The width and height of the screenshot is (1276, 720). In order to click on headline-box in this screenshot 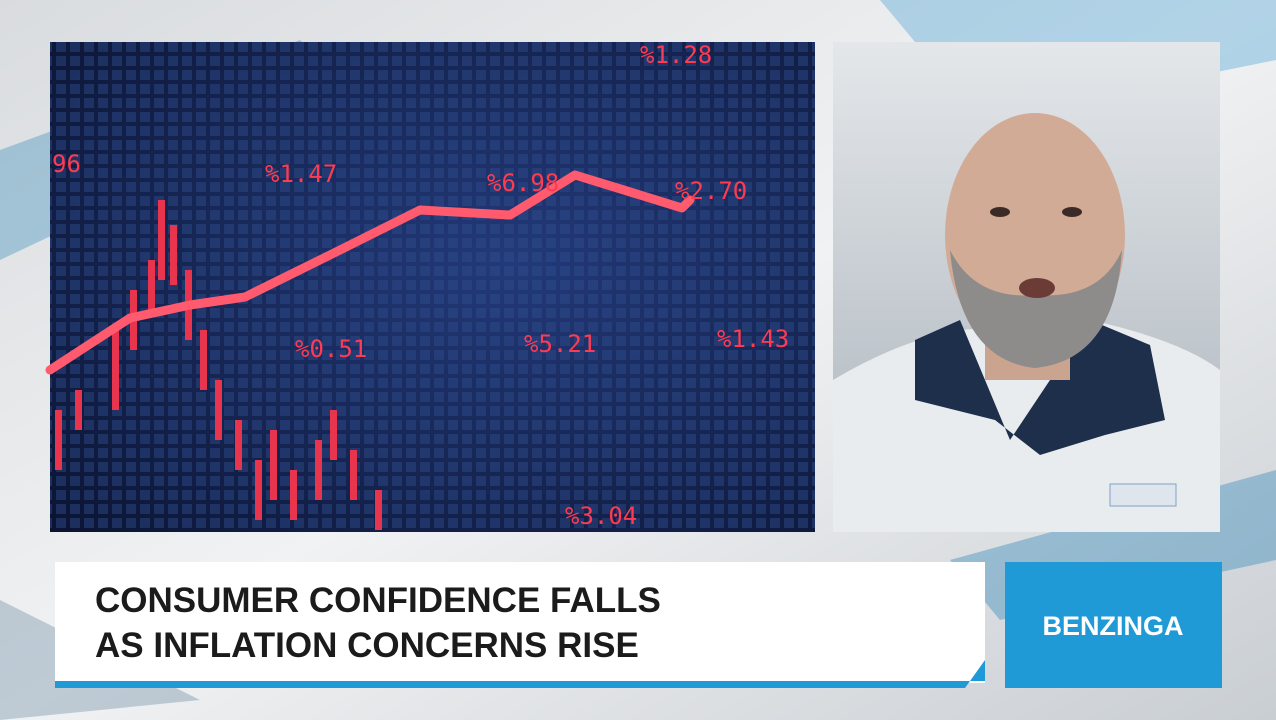, I will do `click(520, 622)`.